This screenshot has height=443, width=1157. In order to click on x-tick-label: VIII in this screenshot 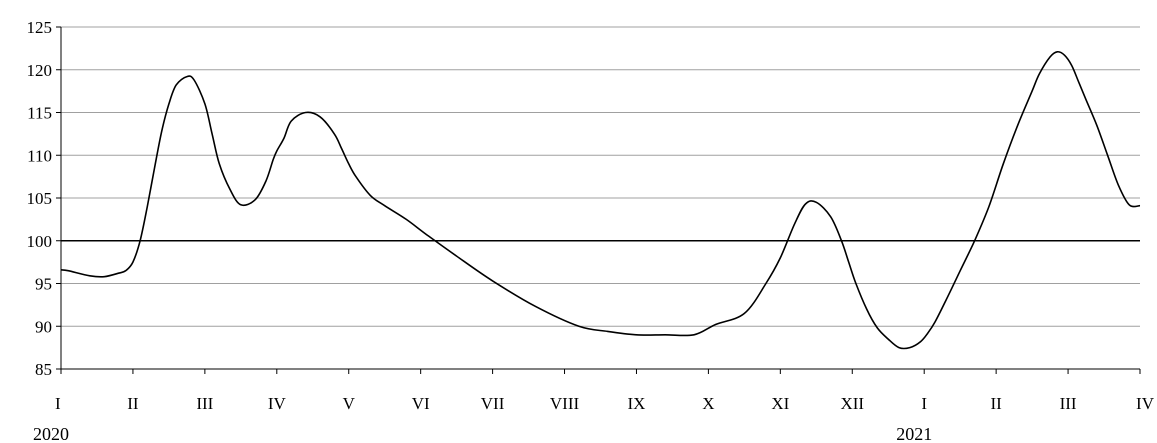, I will do `click(565, 403)`.